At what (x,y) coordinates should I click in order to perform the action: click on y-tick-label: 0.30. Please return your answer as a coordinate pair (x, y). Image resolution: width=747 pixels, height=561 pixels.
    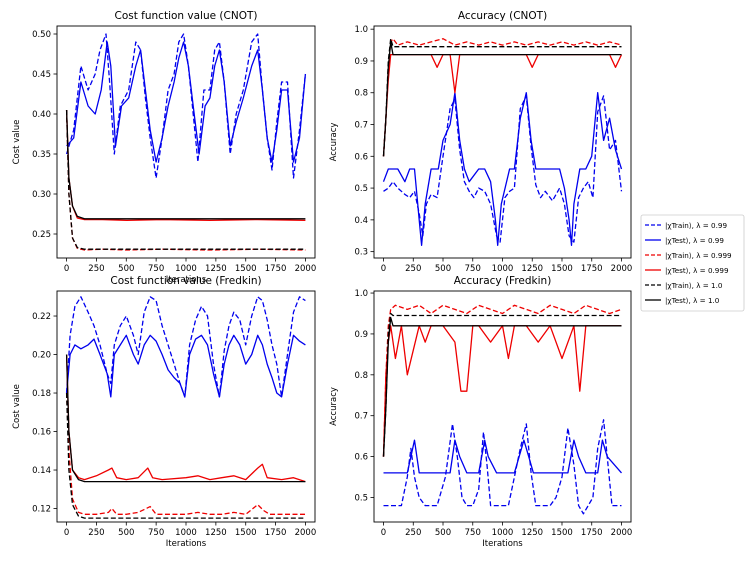
    Looking at the image, I should click on (41, 195).